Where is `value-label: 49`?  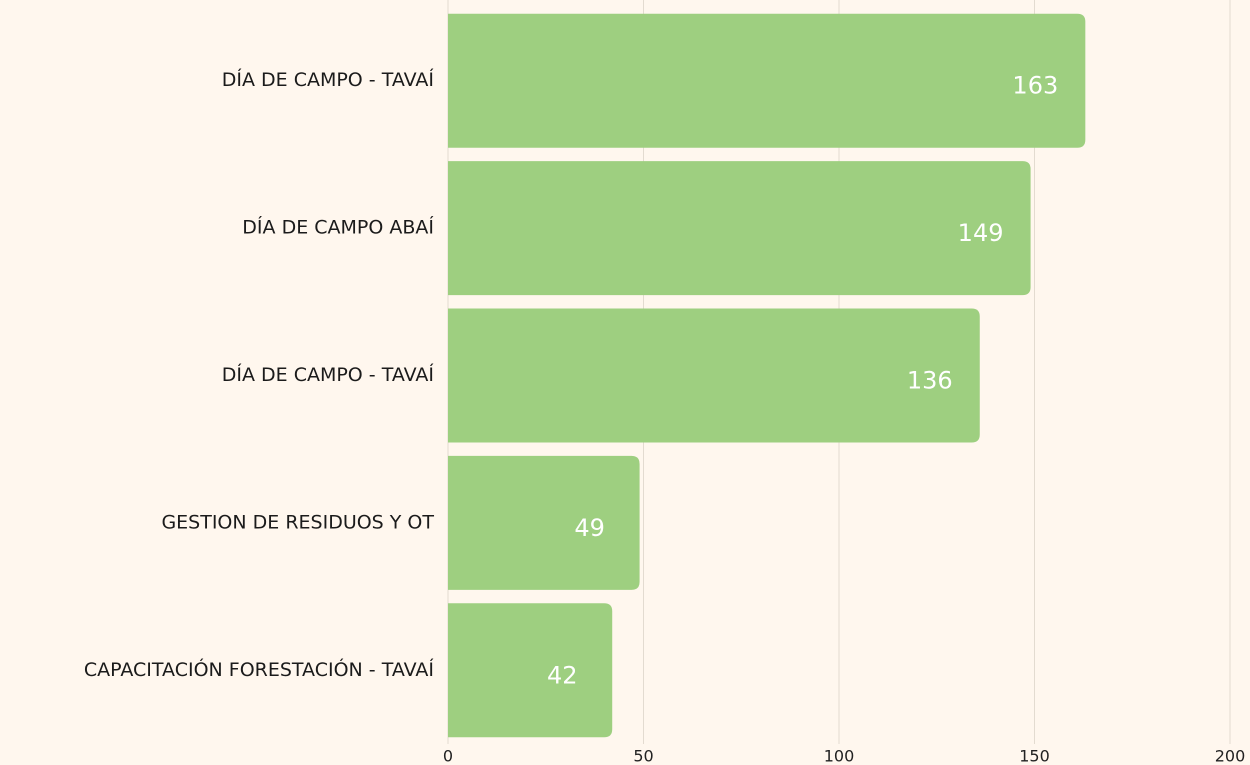 value-label: 49 is located at coordinates (589, 528).